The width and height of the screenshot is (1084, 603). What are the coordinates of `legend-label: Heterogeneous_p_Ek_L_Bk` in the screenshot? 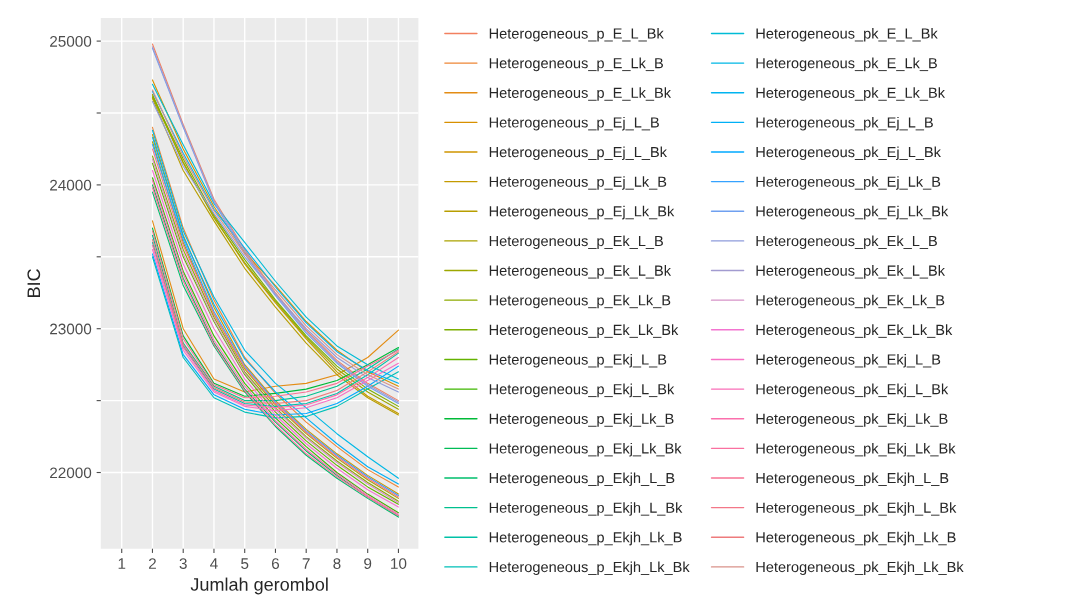 It's located at (580, 272).